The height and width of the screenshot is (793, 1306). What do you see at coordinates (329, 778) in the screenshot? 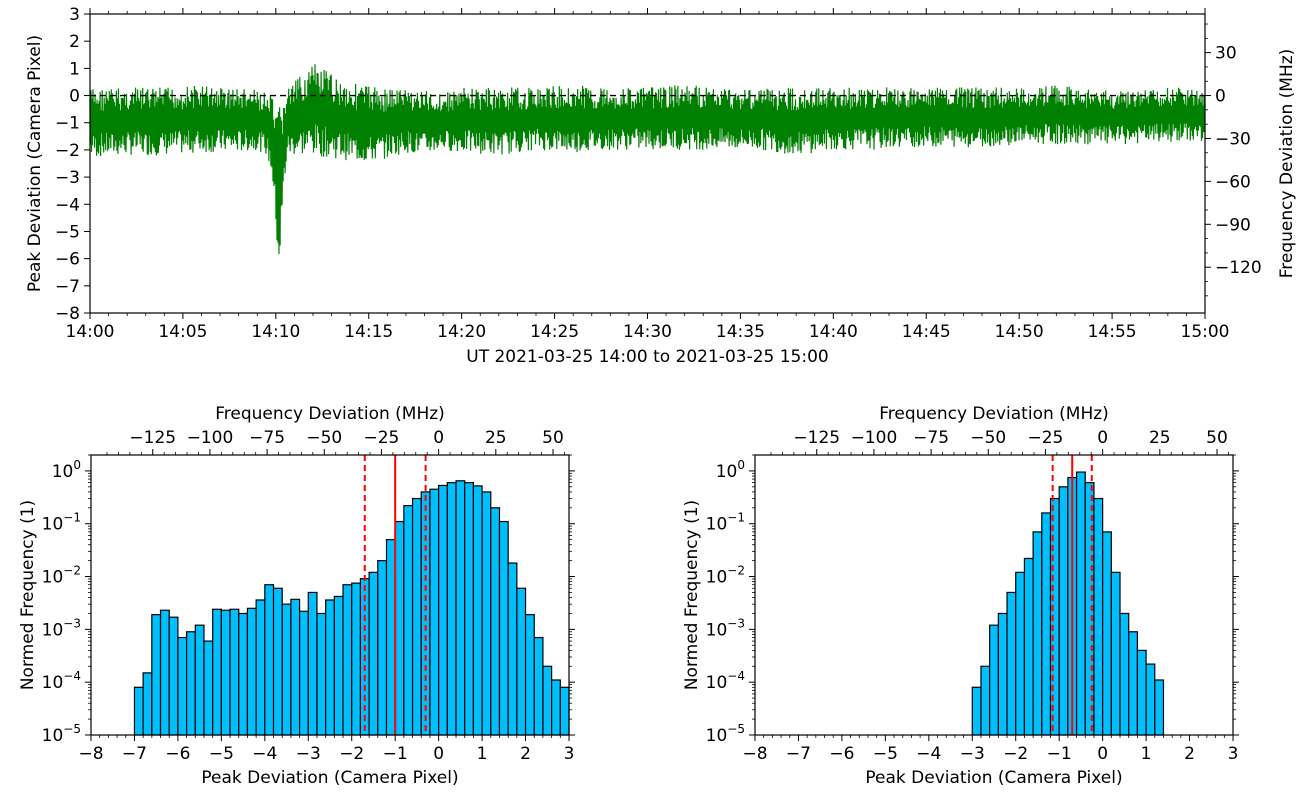
I see `histogram-left-x-axis-label: Peak Deviation (Camera Pixel)` at bounding box center [329, 778].